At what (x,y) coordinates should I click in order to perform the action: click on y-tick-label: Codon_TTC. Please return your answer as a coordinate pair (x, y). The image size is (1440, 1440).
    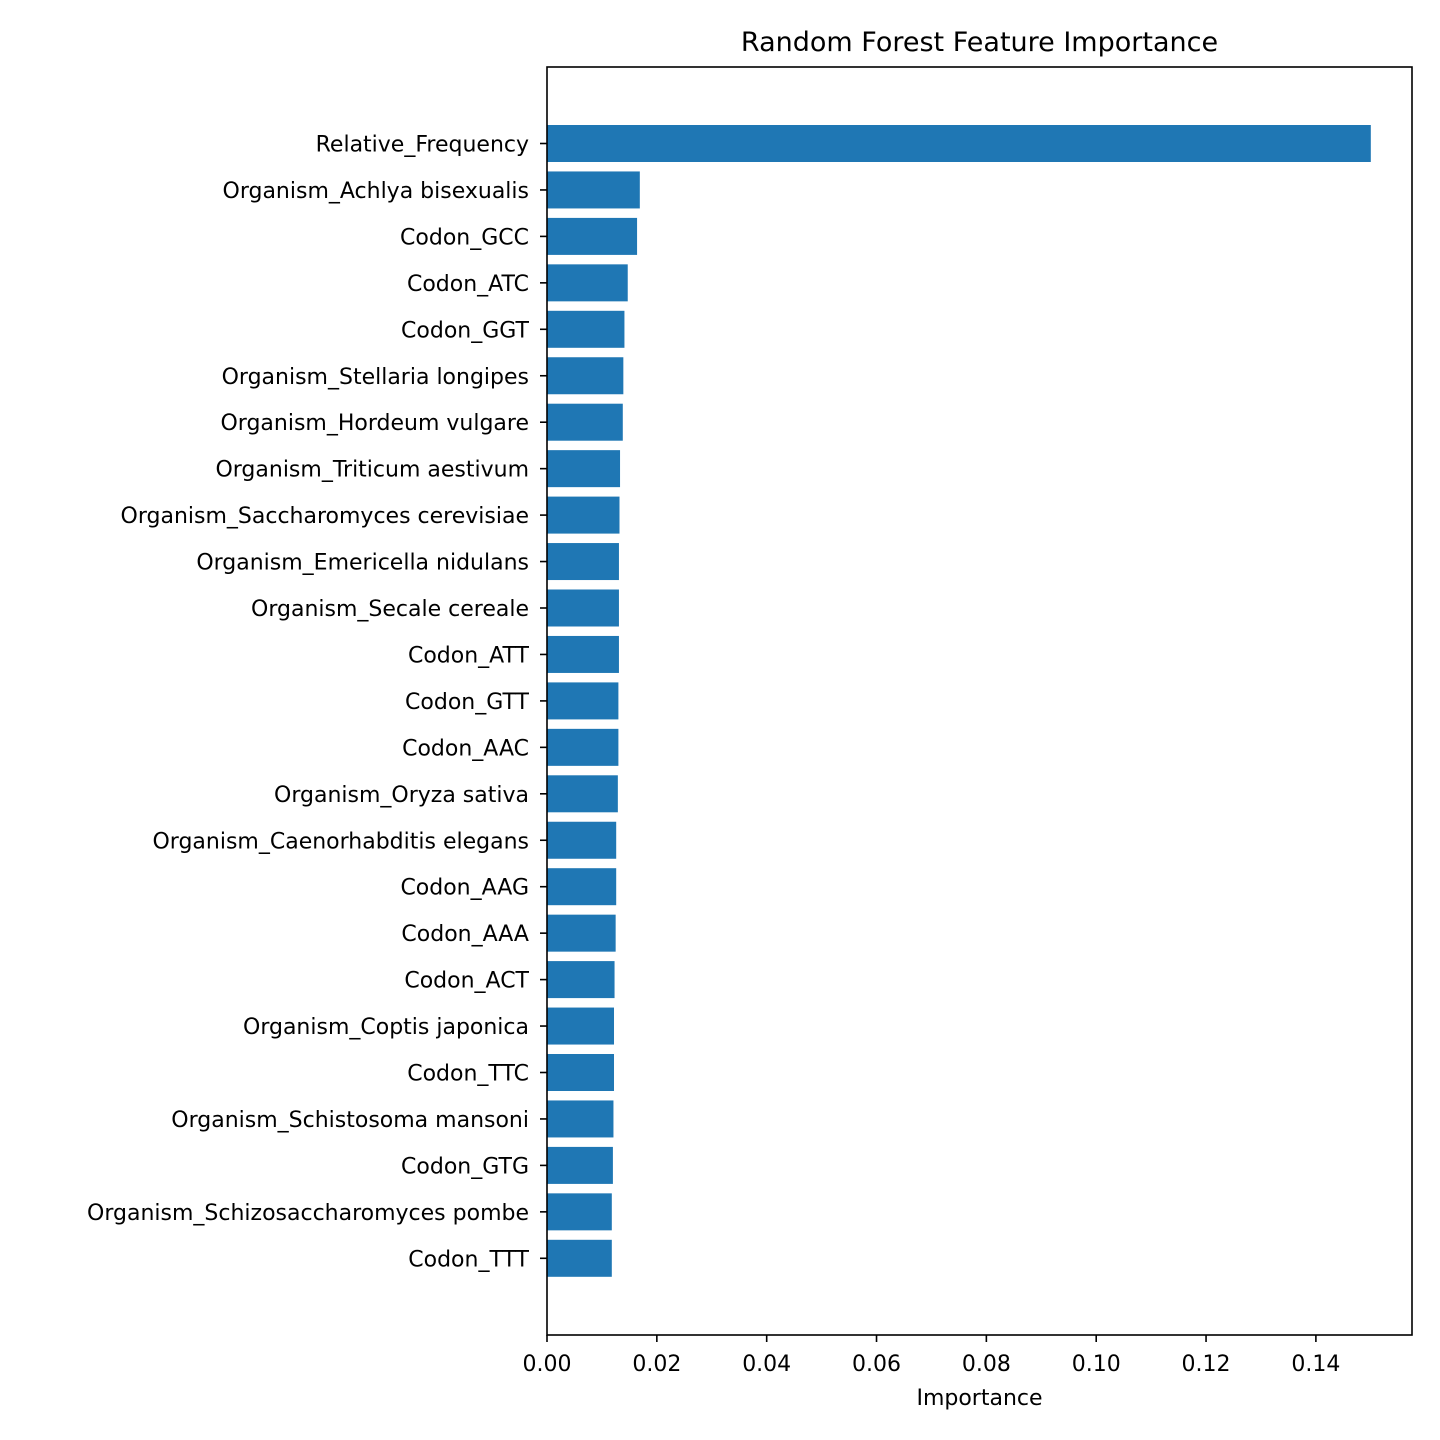
    Looking at the image, I should click on (468, 1074).